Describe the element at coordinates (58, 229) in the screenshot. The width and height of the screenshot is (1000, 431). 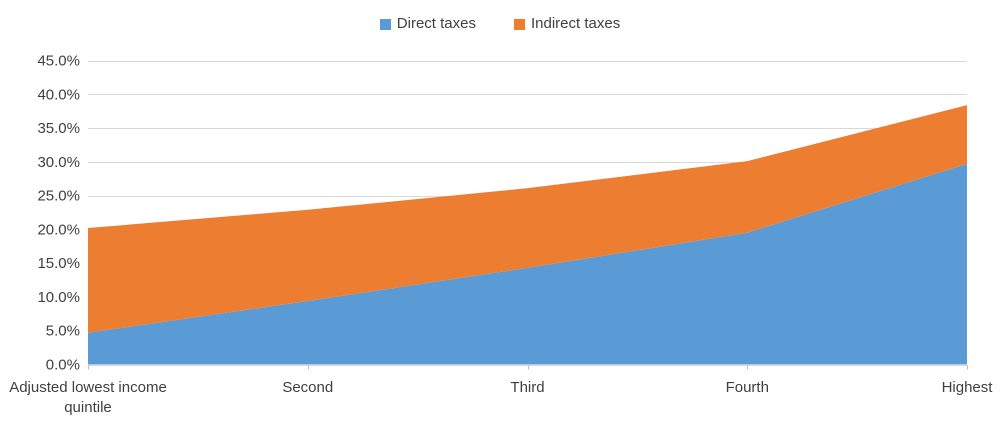
I see `y-tick-label: 20.0%` at that location.